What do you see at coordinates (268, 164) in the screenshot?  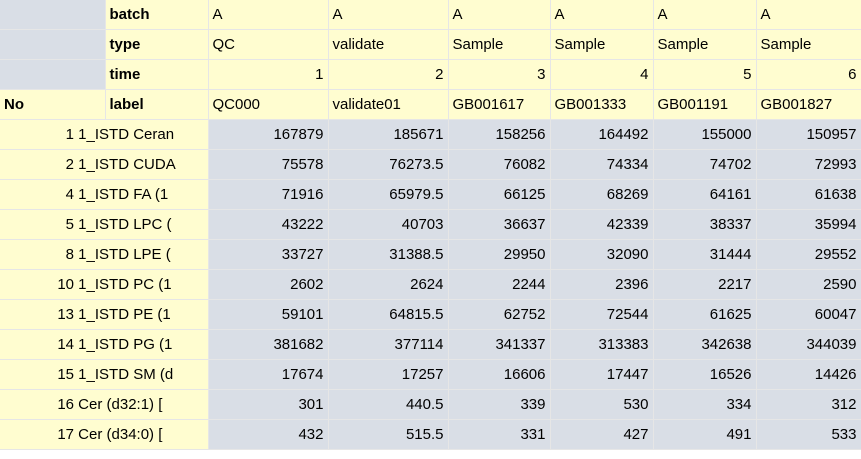 I see `data-cell: 75578` at bounding box center [268, 164].